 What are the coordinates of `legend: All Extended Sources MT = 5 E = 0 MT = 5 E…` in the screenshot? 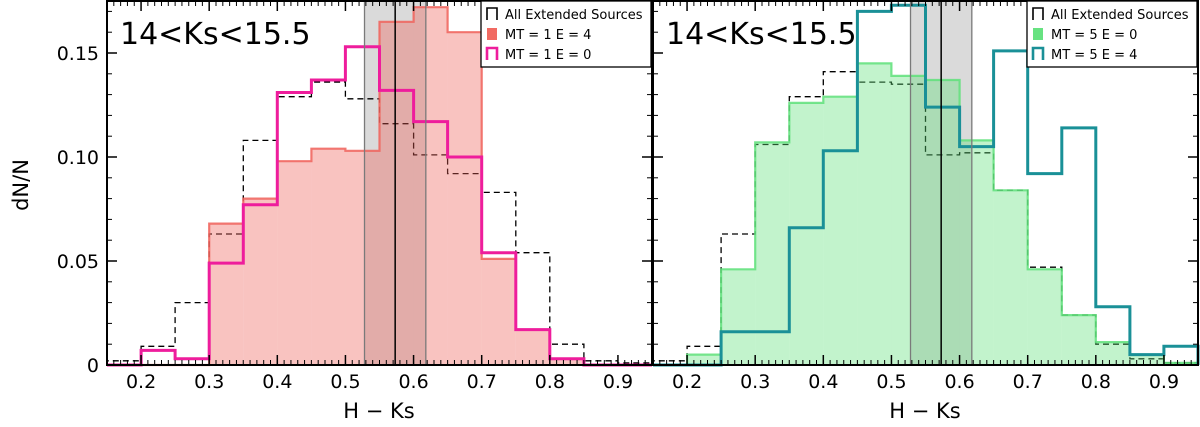 It's located at (1112, 34).